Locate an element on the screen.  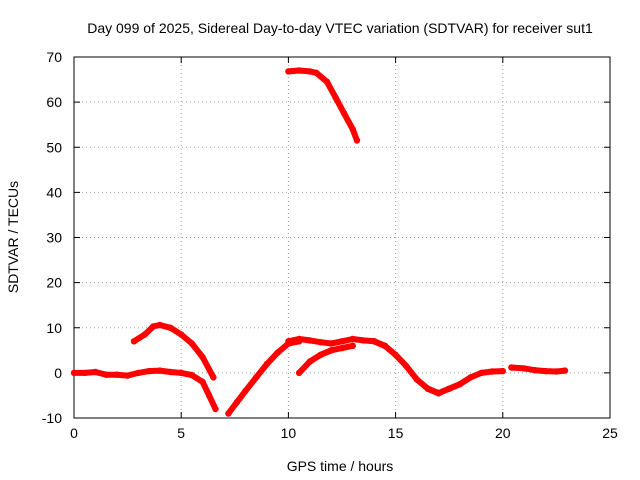
y-tick-label: 0 is located at coordinates (58, 373).